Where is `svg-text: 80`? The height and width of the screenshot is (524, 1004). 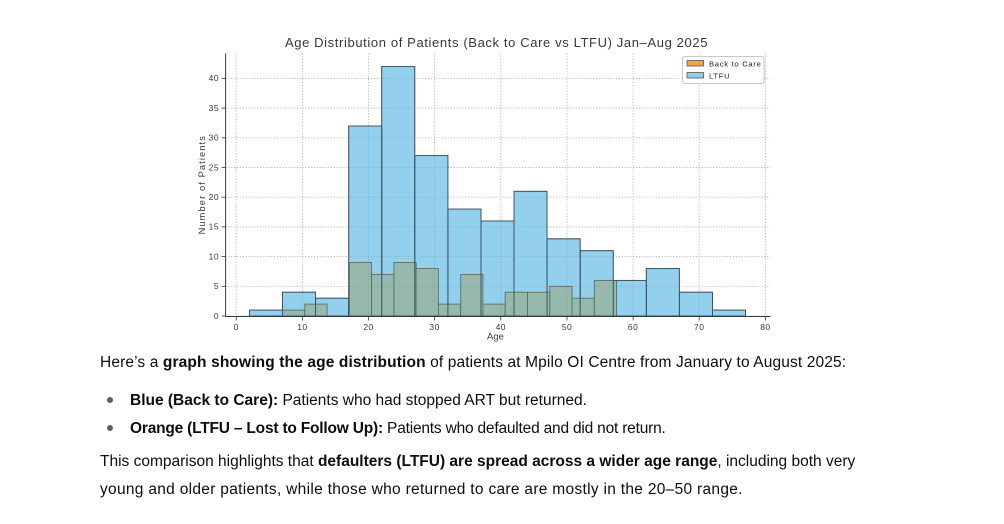
svg-text: 80 is located at coordinates (765, 327).